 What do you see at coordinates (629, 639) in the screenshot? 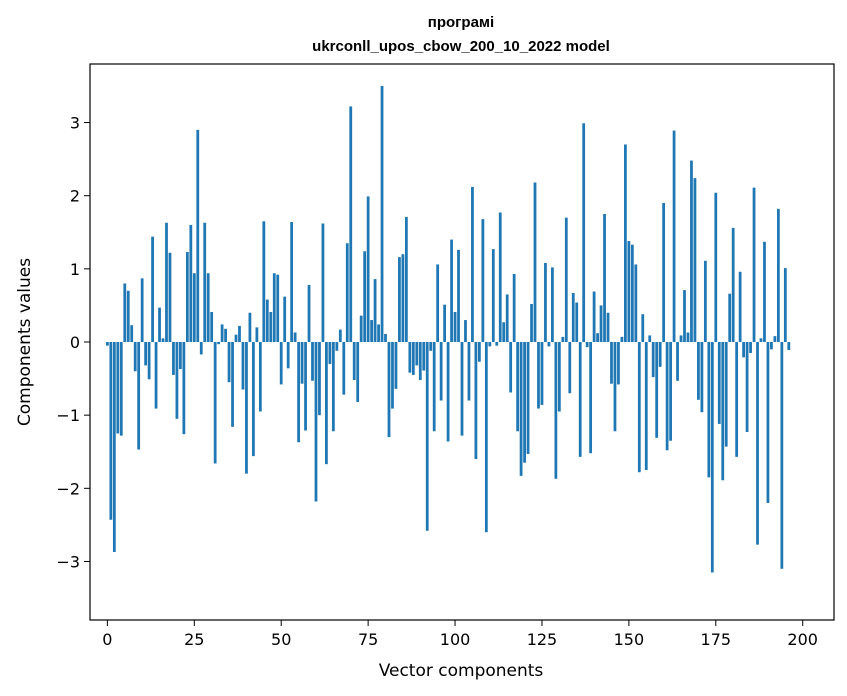
I see `x-tick-label: 150` at bounding box center [629, 639].